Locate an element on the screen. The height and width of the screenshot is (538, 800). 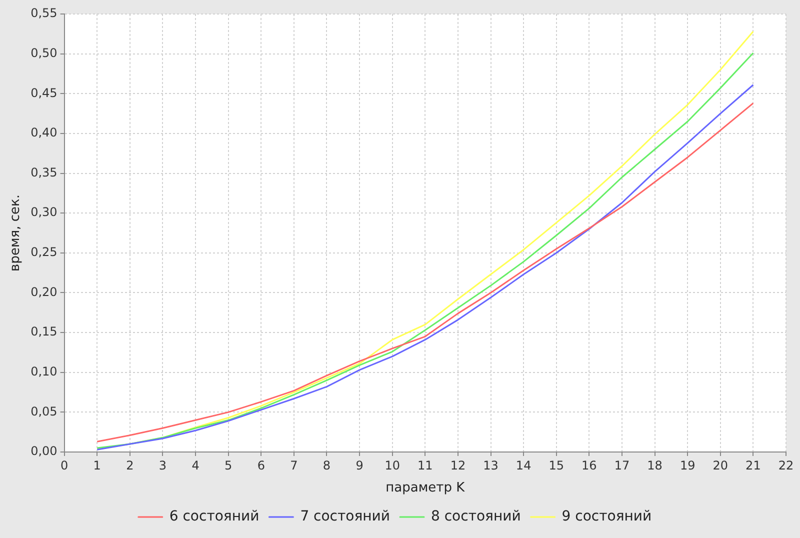
y-tick-label: 0,55 is located at coordinates (44, 13).